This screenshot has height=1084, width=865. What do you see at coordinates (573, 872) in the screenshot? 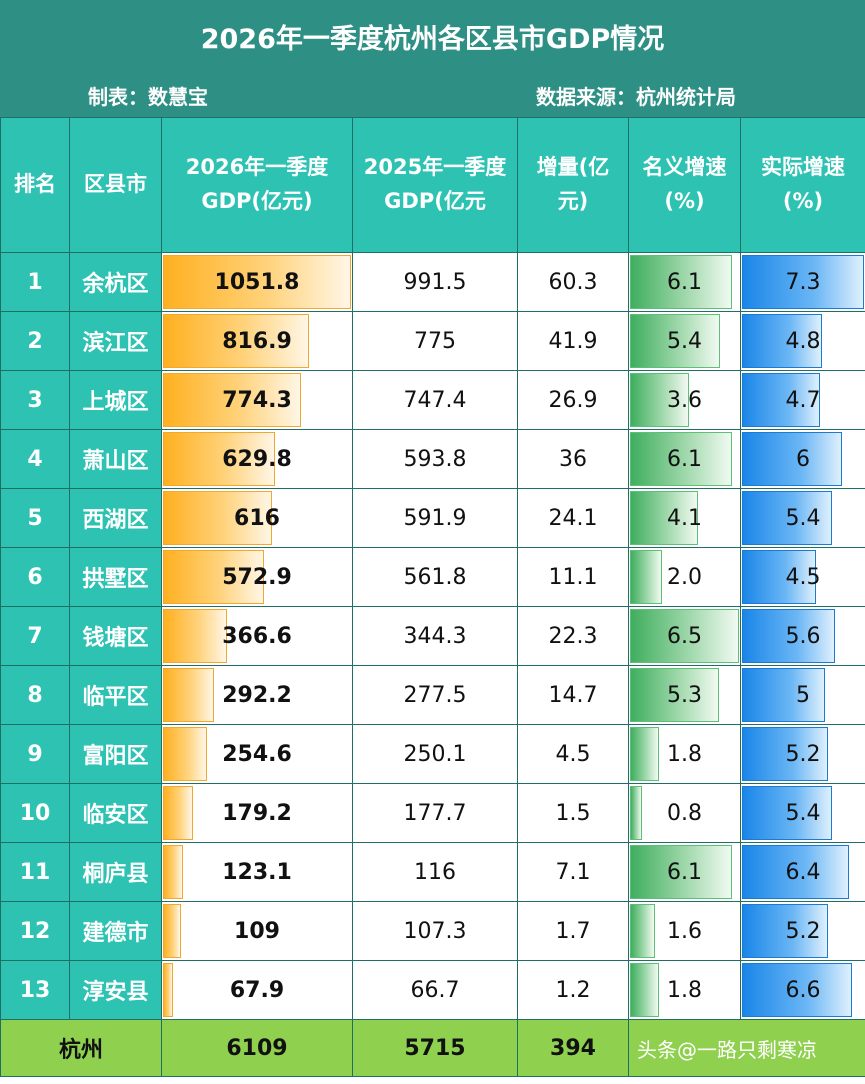
I see `increase-cell: 7.1` at bounding box center [573, 872].